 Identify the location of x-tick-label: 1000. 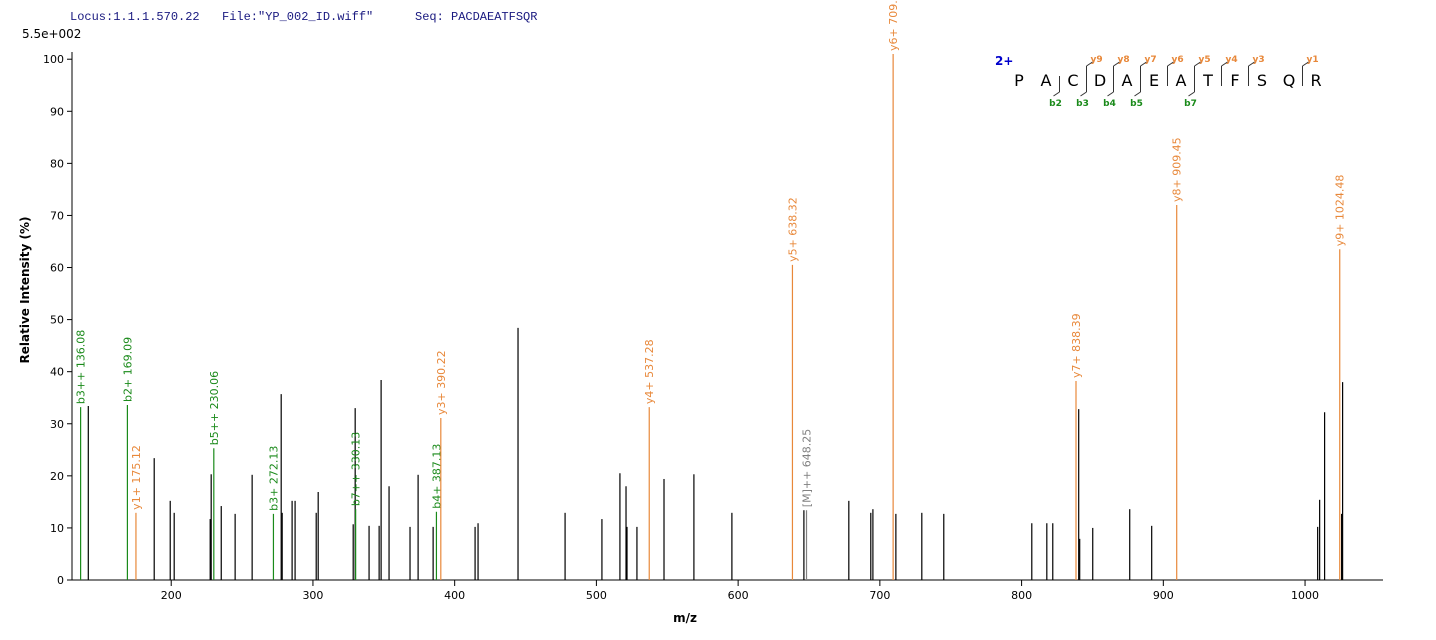
(1305, 595).